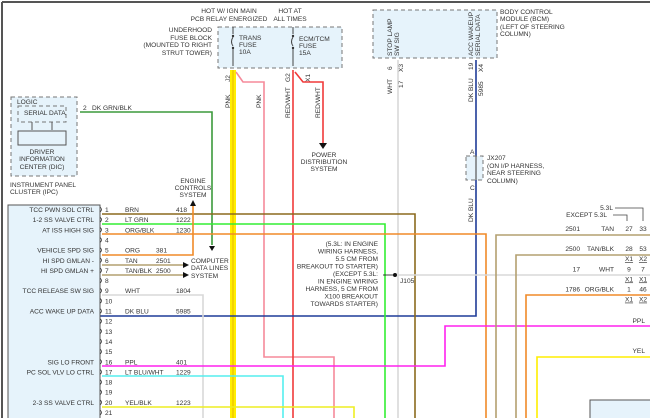 This screenshot has height=418, width=650. What do you see at coordinates (355, 274) in the screenshot?
I see `j105-note-line: (EXCEPT 5.3L:` at bounding box center [355, 274].